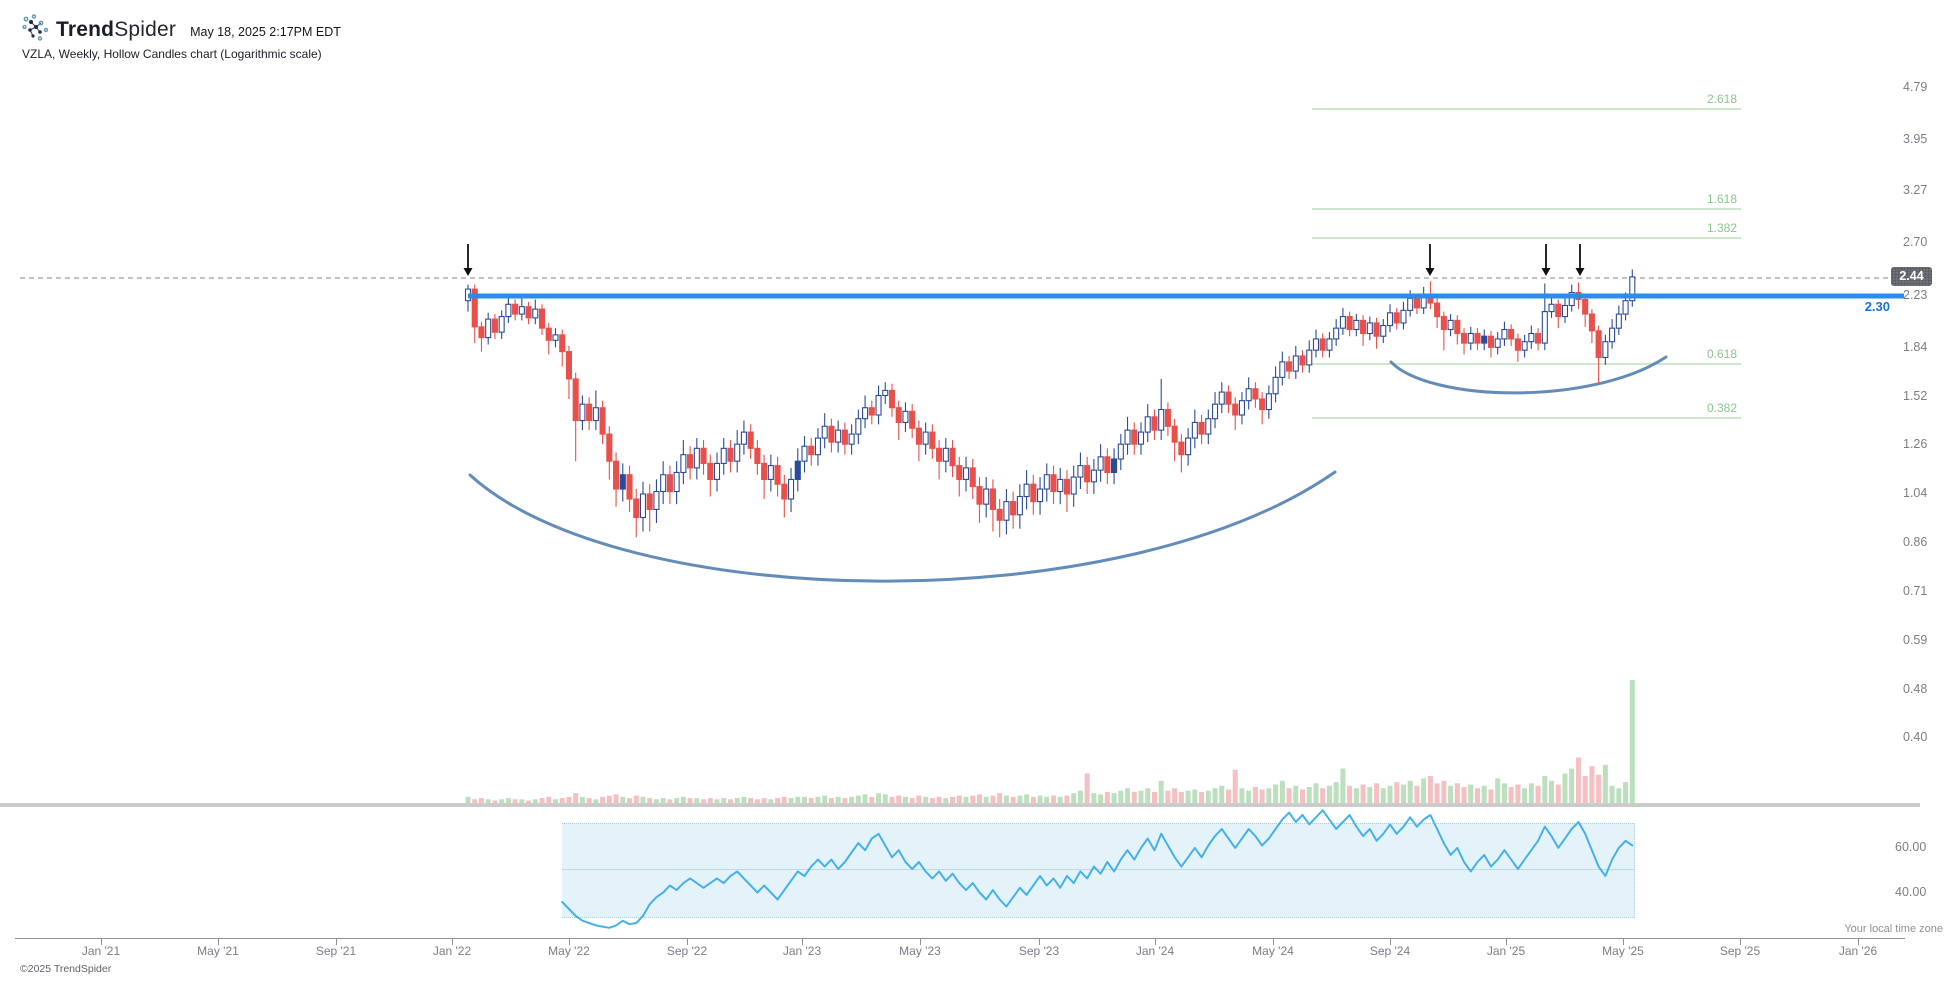 Image resolution: width=1950 pixels, height=983 pixels. Describe the element at coordinates (1915, 737) in the screenshot. I see `price-axis-label: 0.40` at that location.